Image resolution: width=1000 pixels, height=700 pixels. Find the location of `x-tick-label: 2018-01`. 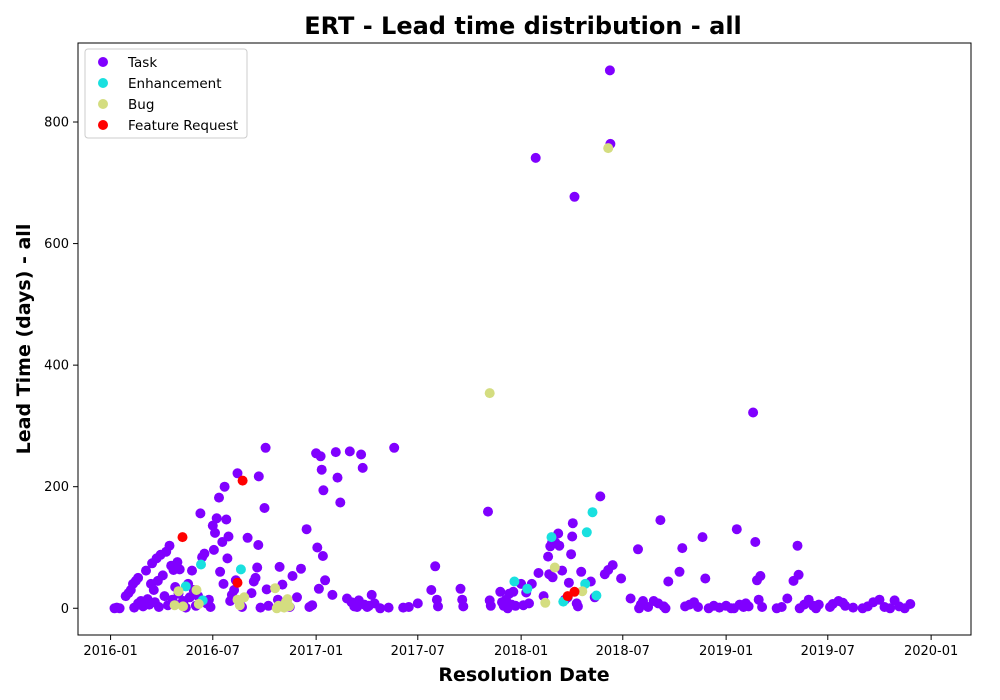

x-tick-label: 2018-01 is located at coordinates (521, 651).